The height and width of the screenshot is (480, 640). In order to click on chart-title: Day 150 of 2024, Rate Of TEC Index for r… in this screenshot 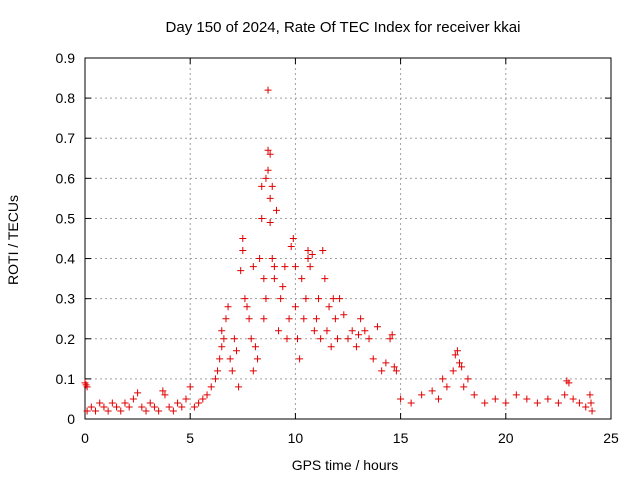, I will do `click(343, 27)`.